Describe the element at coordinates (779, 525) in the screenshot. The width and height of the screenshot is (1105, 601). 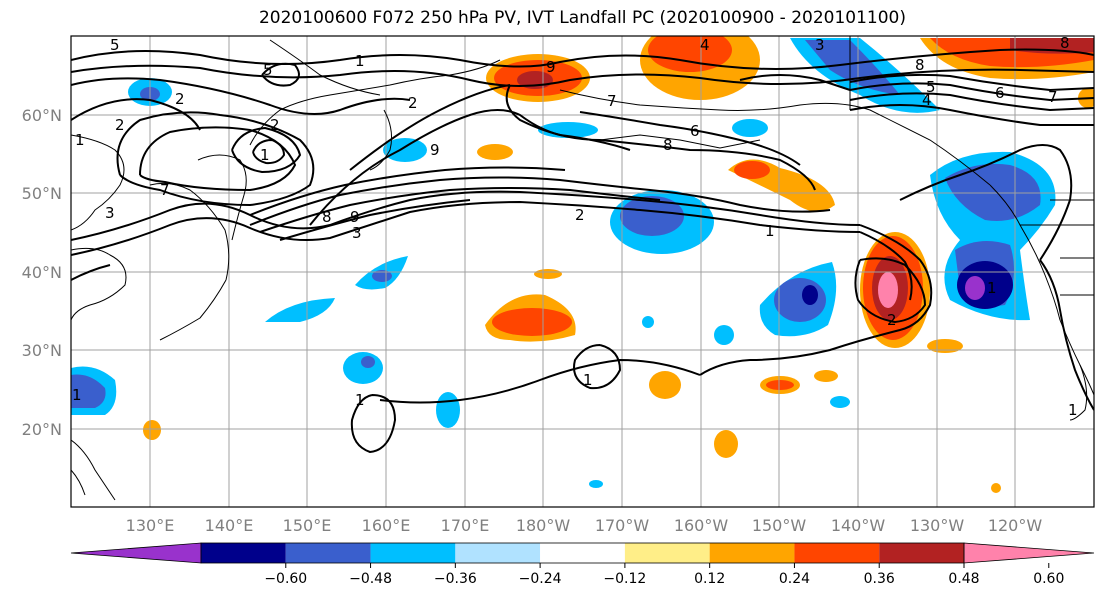
I see `lon-label: 150°W` at that location.